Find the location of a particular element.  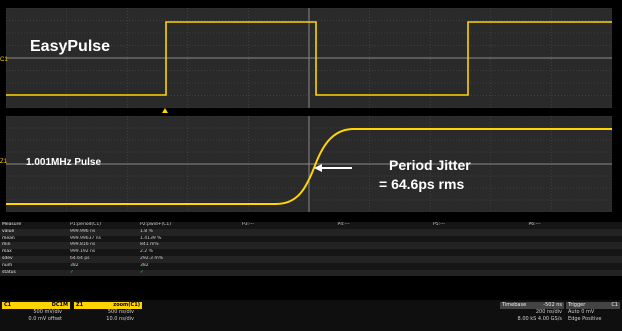

p3-header: P3:--- is located at coordinates (288, 225).